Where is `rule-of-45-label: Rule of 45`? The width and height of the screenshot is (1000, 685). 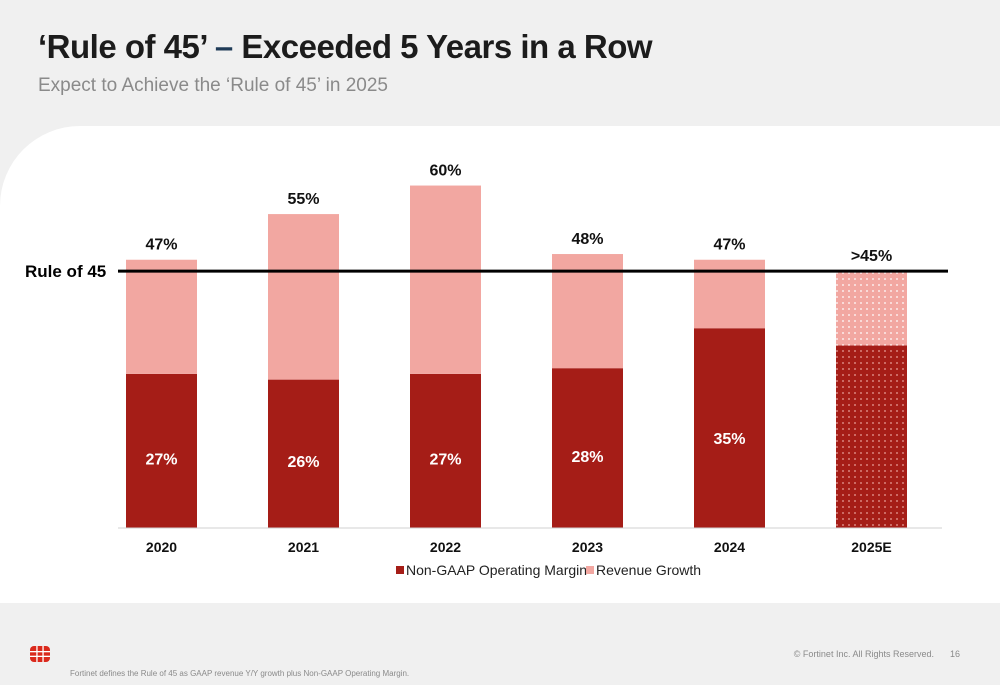 rule-of-45-label: Rule of 45 is located at coordinates (65, 271).